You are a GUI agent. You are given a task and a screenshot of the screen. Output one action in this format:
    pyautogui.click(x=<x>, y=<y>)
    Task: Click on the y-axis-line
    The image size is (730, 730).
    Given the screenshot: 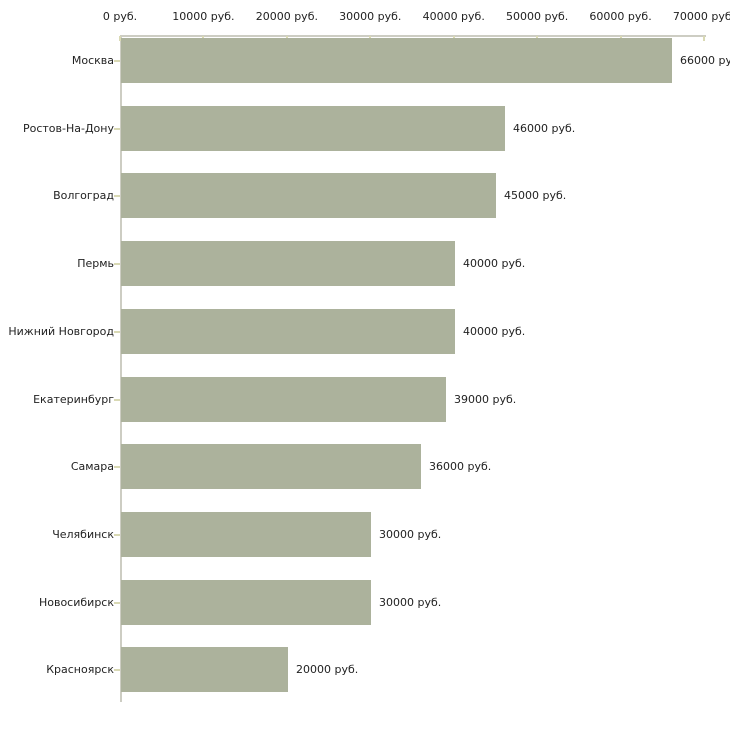 What is the action you would take?
    pyautogui.click(x=121, y=368)
    